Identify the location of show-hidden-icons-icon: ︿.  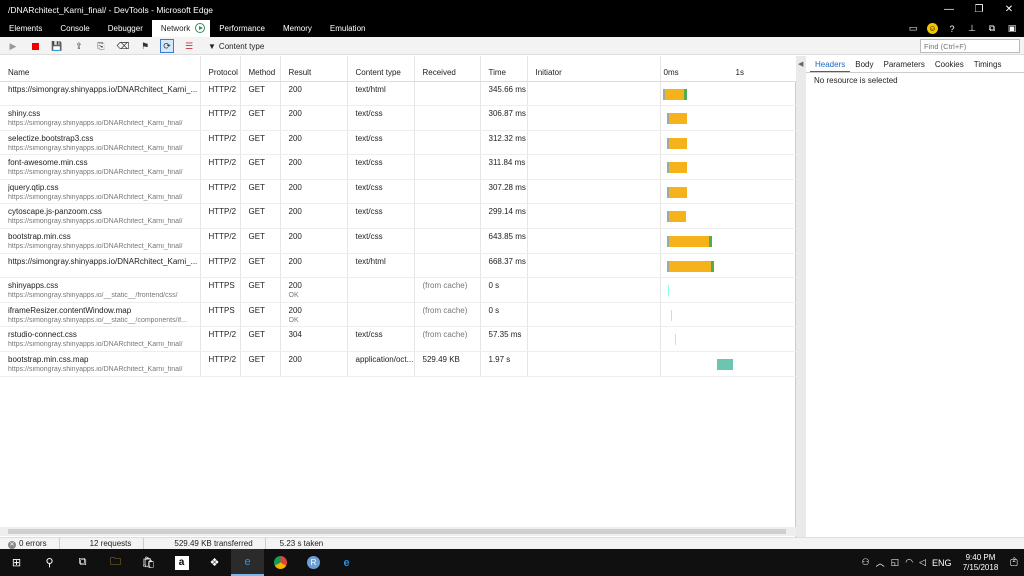
(880, 563).